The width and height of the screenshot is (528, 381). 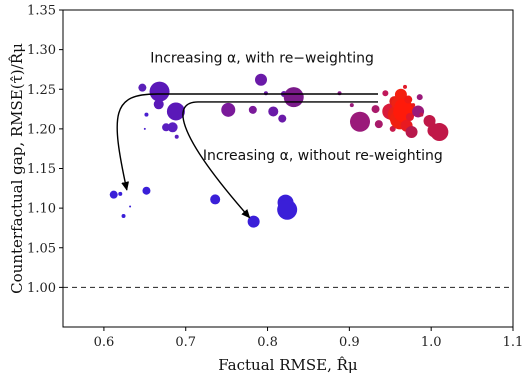 What do you see at coordinates (323, 156) in the screenshot?
I see `annotation-text: Increasing α, without re-weighting` at bounding box center [323, 156].